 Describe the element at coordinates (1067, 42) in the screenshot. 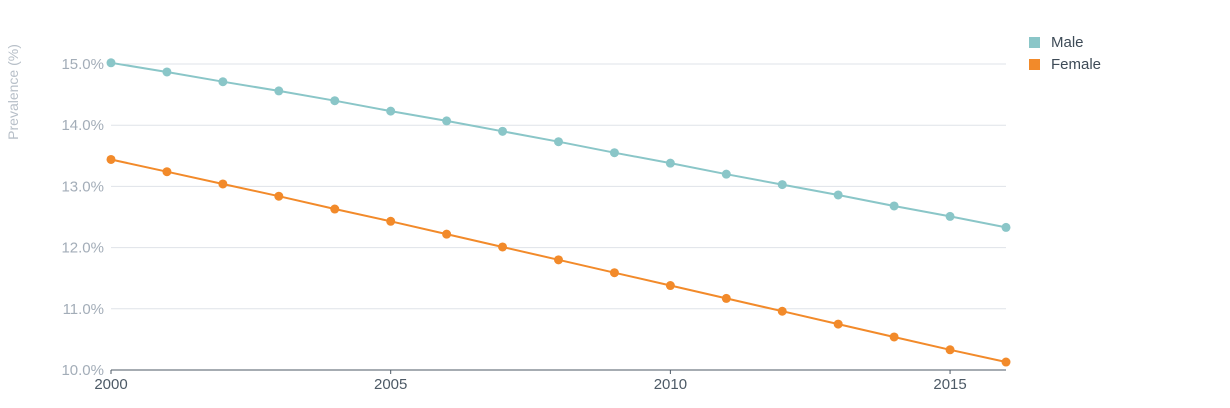

I see `male-legend-label: Male` at that location.